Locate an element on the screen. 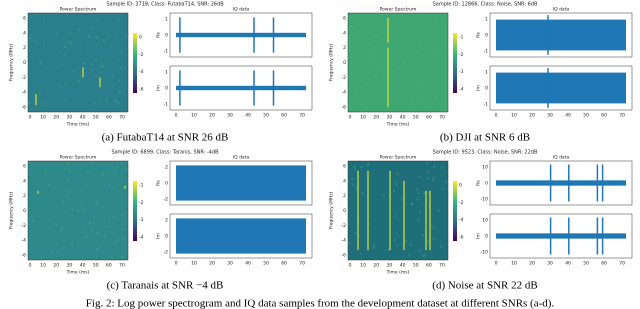  iq-x-tick-label: 70 is located at coordinates (622, 116).